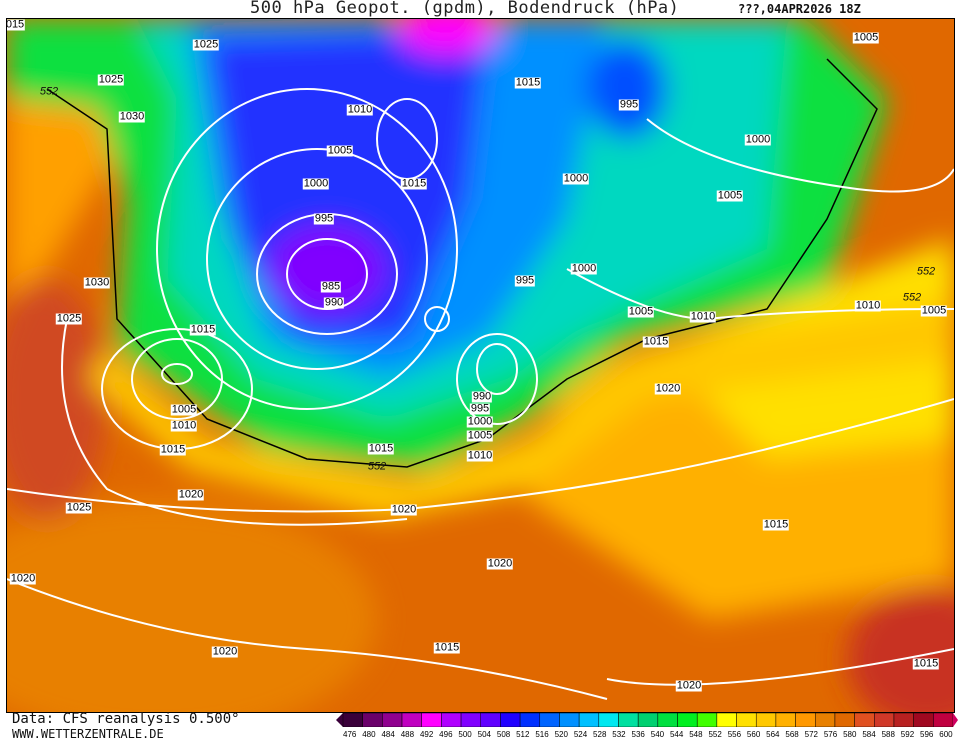 The image size is (959, 741). What do you see at coordinates (773, 734) in the screenshot?
I see `scale-tick-label: 564` at bounding box center [773, 734].